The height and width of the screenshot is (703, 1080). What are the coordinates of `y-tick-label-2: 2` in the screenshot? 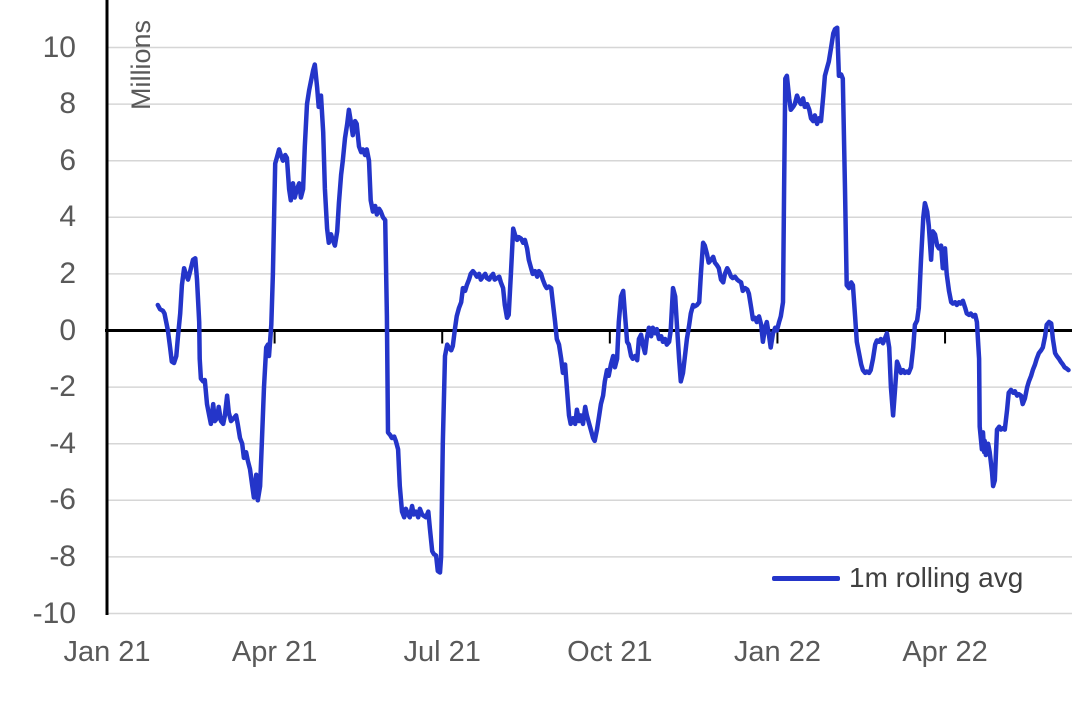 It's located at (67, 273).